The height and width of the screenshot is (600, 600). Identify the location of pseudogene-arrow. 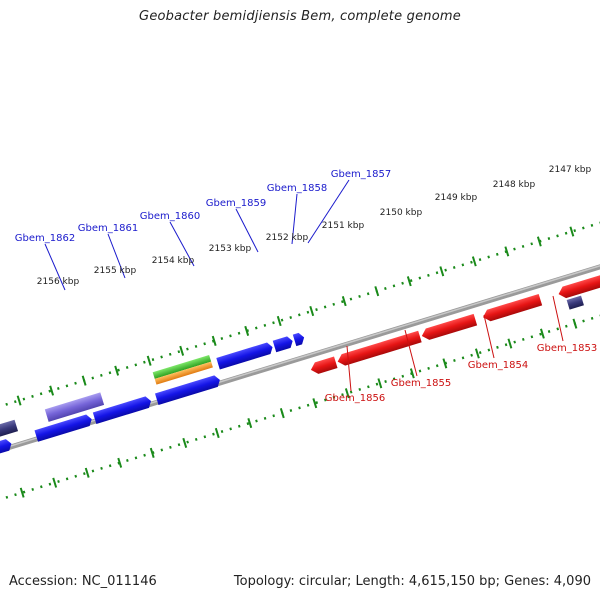
(74, 407).